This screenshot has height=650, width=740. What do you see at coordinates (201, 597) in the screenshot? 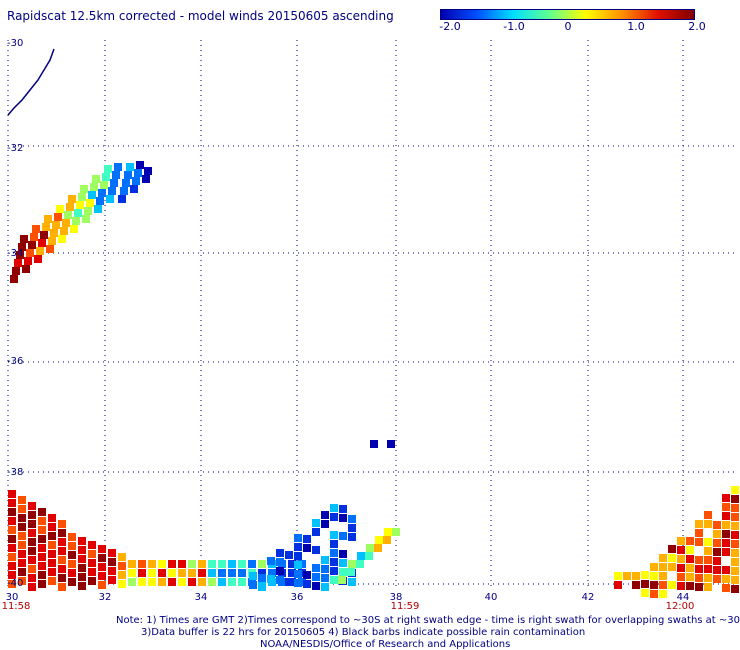
I see `lon-label: 34` at bounding box center [201, 597].